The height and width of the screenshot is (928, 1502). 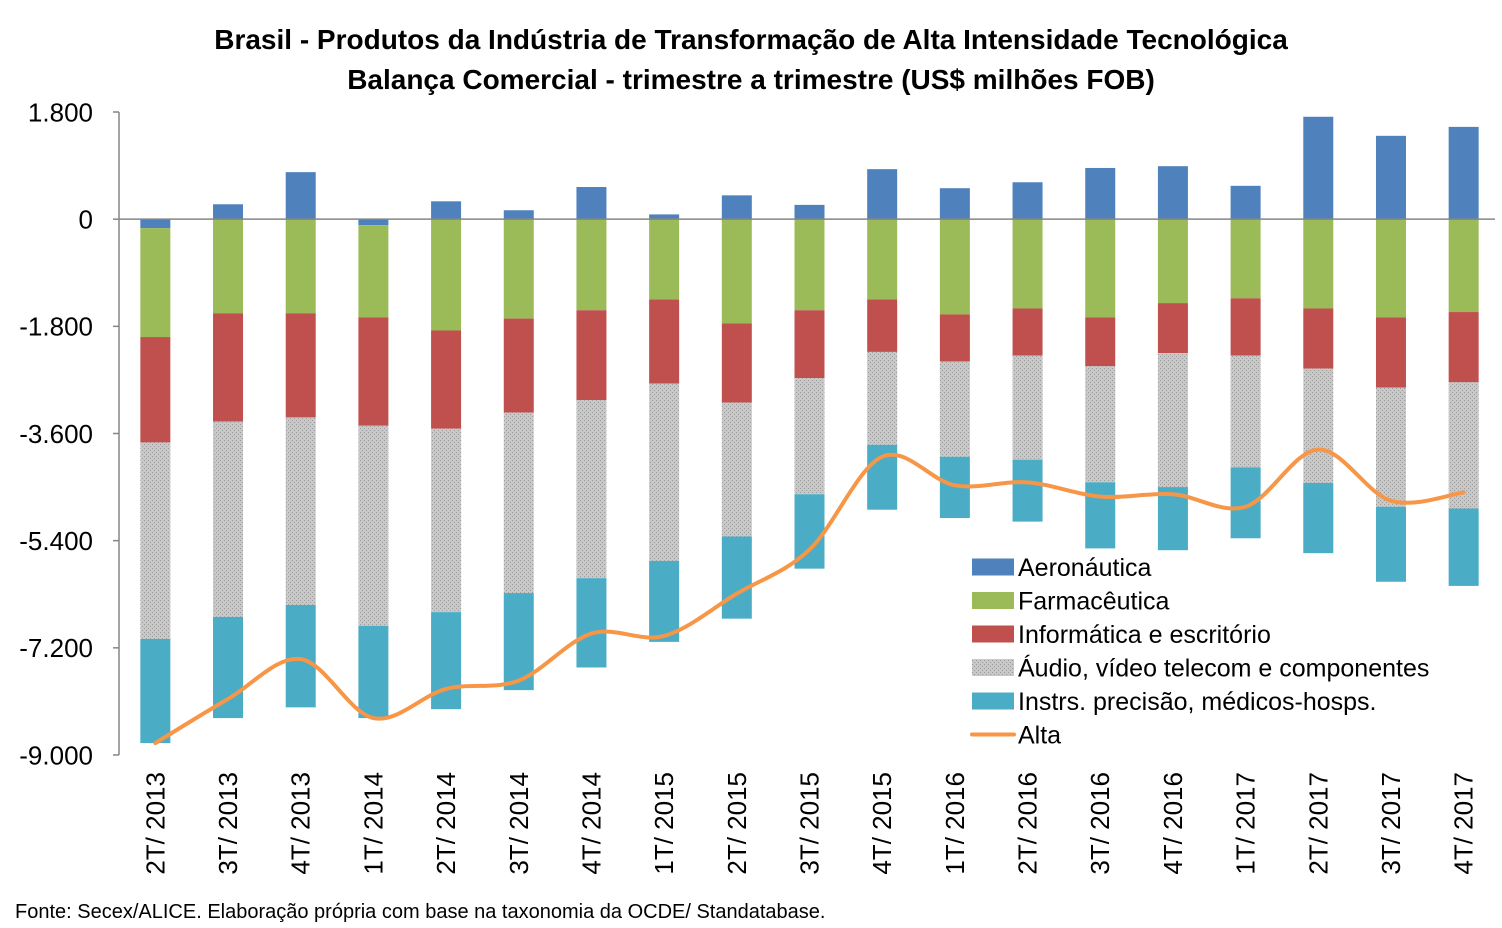 I want to click on bar-audio-4t-2017, so click(x=1463, y=445).